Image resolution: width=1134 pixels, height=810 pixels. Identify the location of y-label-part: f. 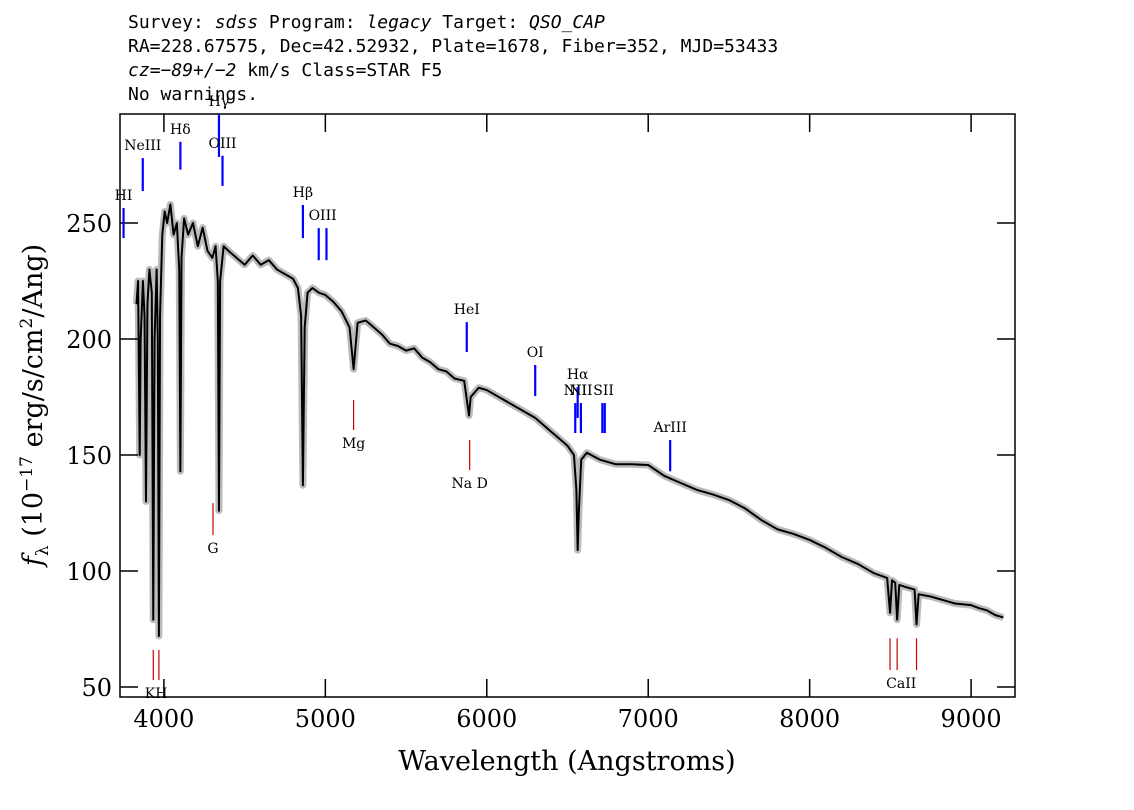
(33, 560).